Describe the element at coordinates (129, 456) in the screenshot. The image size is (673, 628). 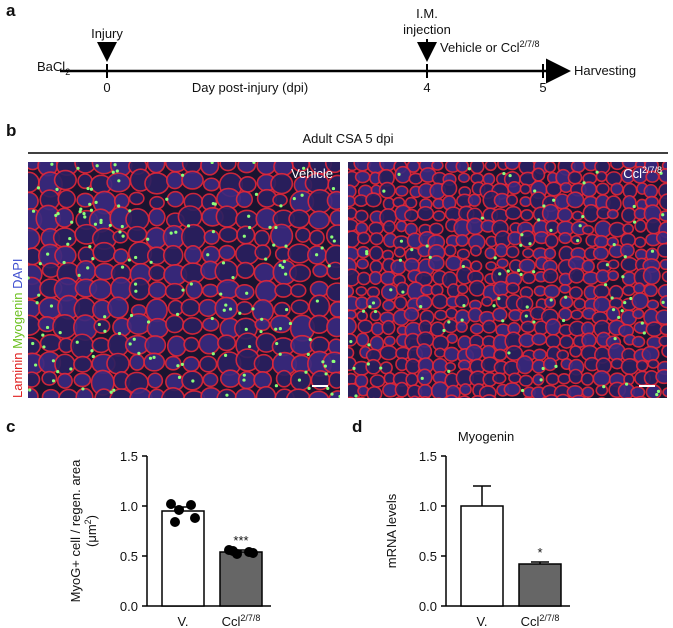
I see `y-tick-label: 1.5` at that location.